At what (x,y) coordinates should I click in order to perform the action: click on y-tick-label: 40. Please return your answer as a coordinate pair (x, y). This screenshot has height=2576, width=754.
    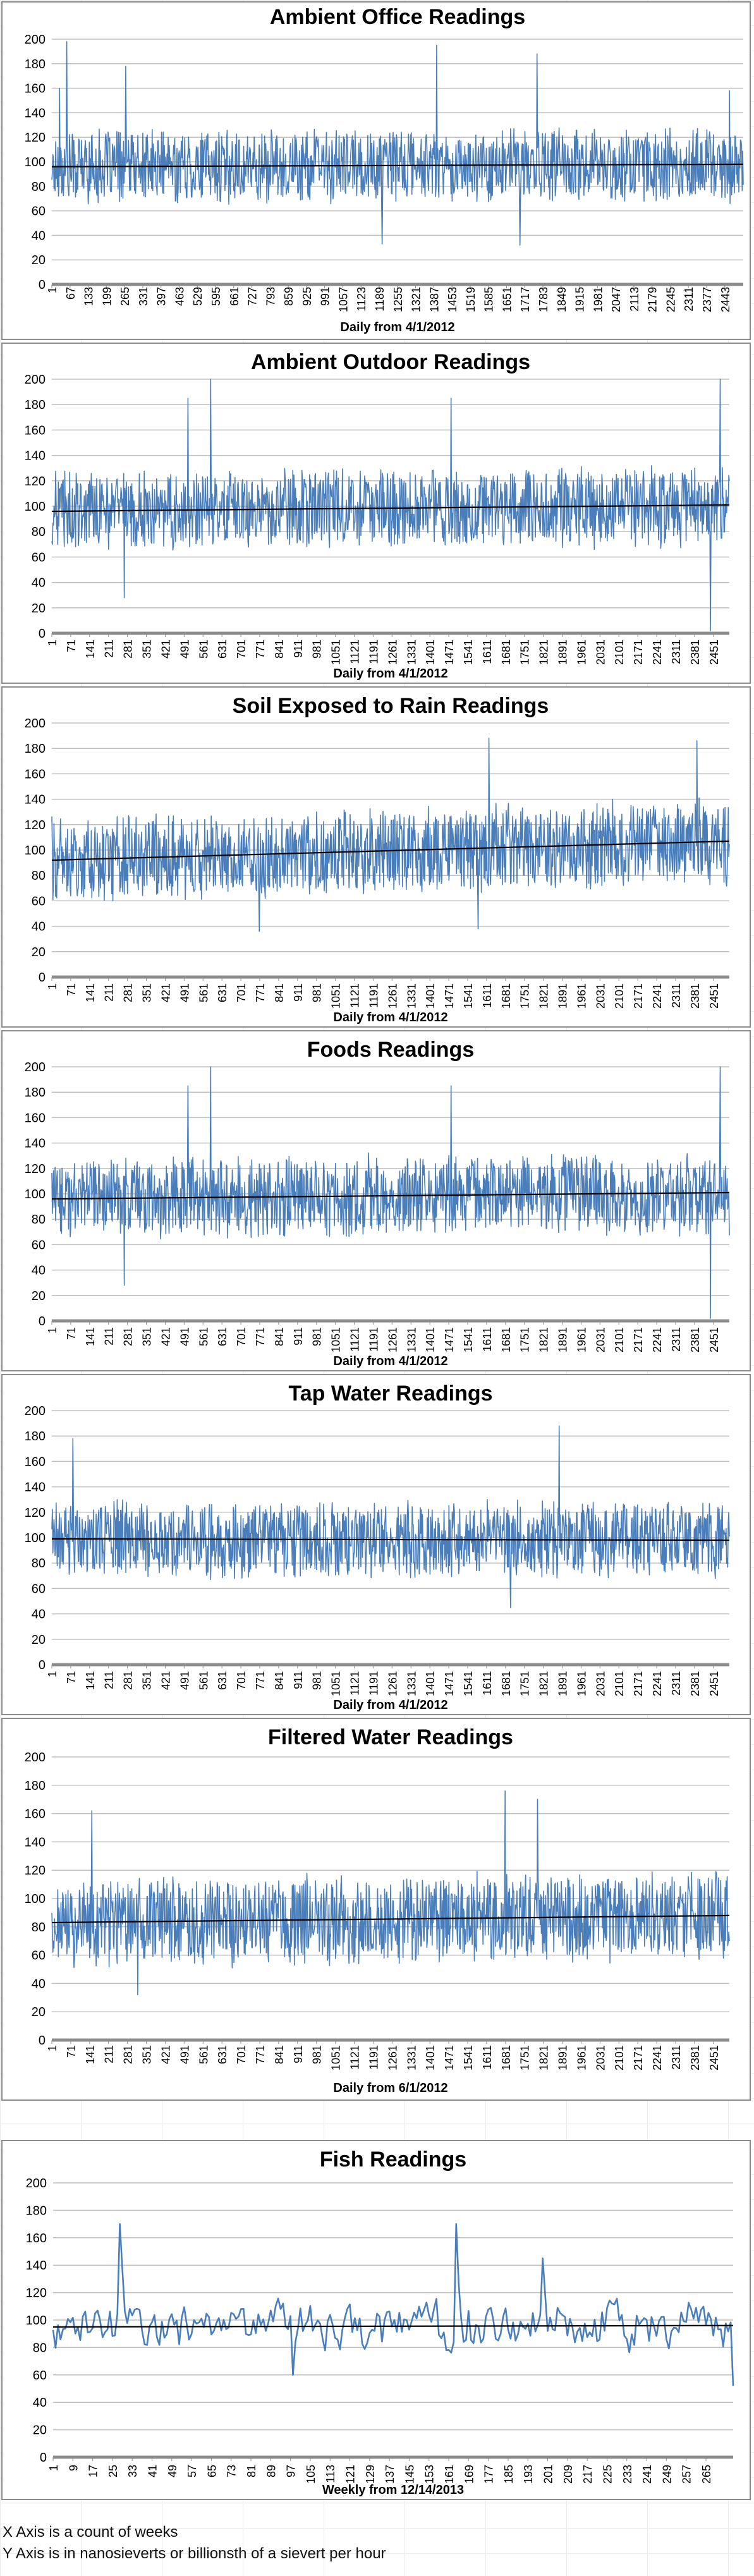
    Looking at the image, I should click on (39, 583).